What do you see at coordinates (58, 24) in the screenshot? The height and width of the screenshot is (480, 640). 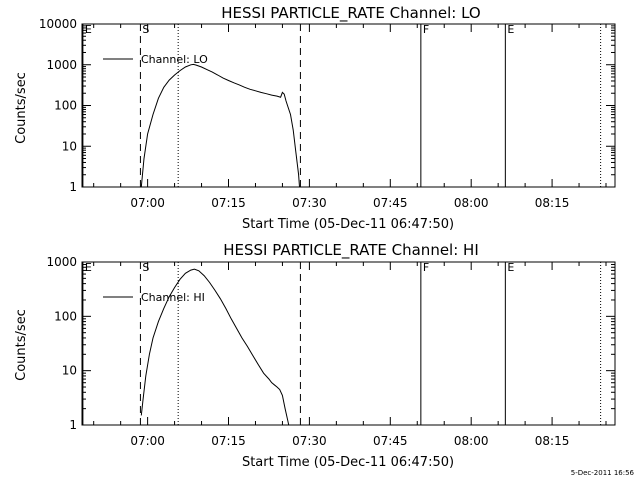 I see `y-tick-label: 10000` at bounding box center [58, 24].